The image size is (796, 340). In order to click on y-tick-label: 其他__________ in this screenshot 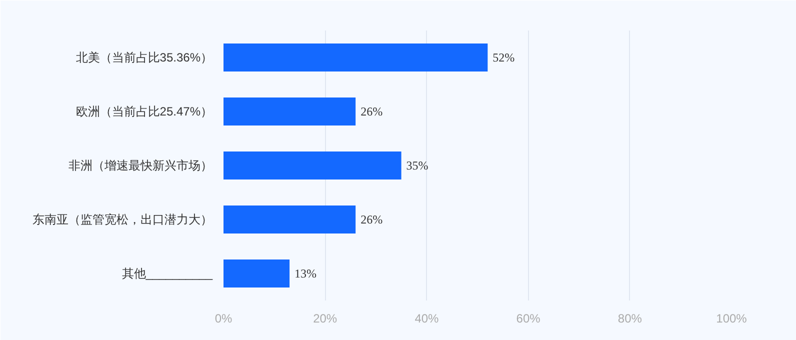, I will do `click(167, 273)`.